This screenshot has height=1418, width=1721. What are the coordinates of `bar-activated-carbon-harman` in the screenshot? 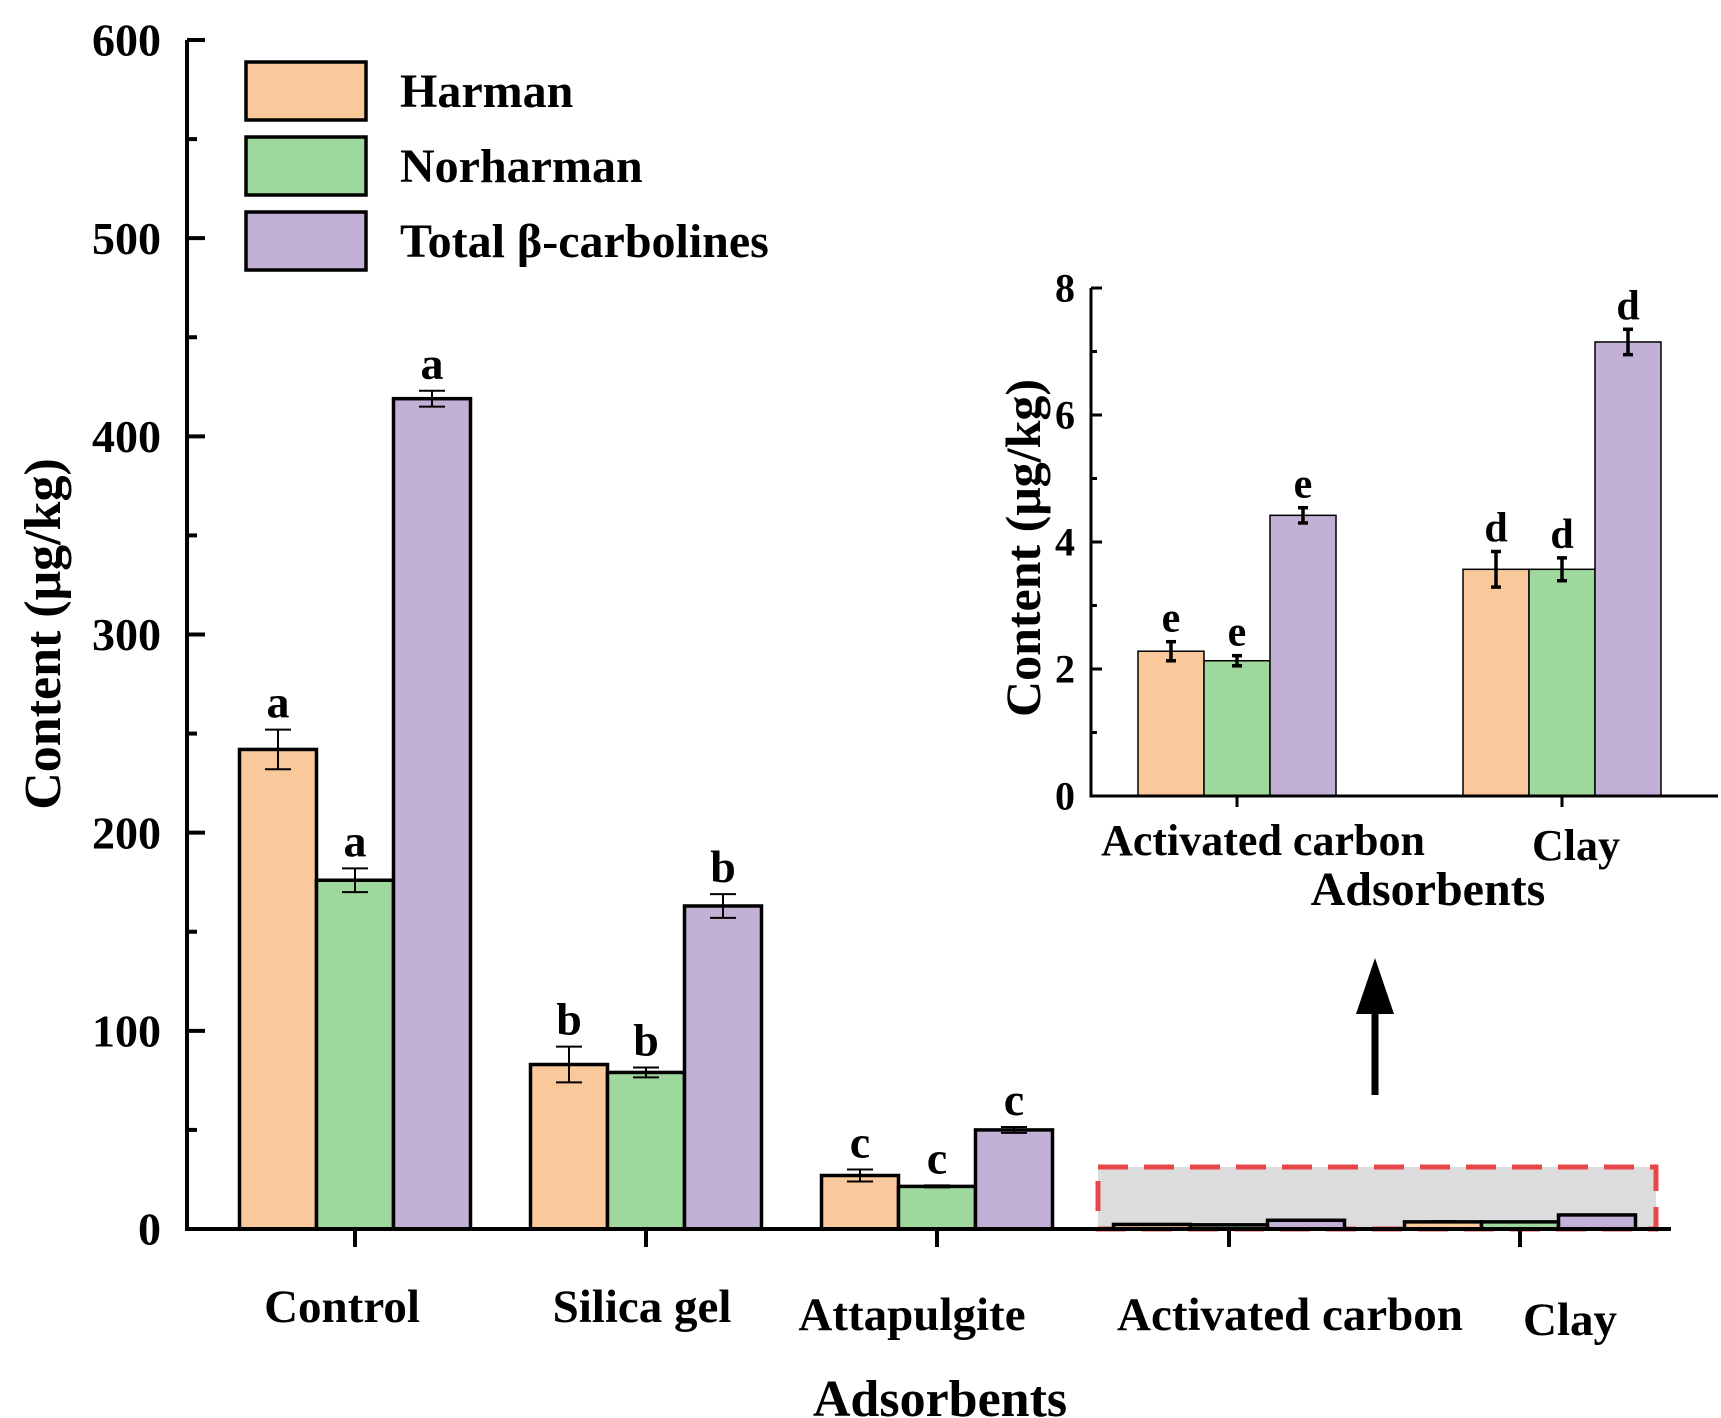 It's located at (1171, 723).